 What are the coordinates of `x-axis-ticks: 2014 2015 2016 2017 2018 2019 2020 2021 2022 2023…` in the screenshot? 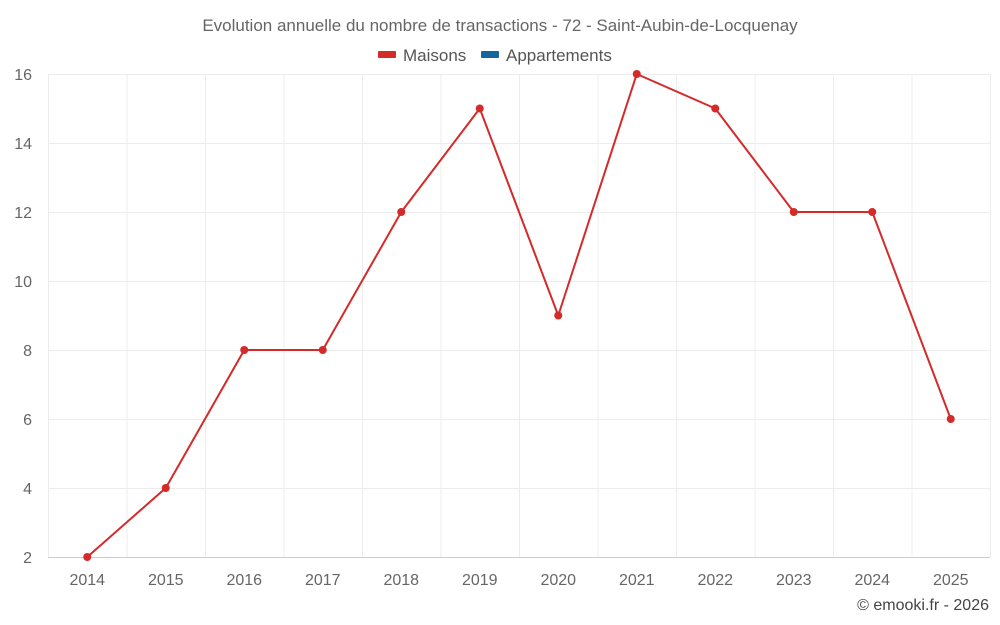 It's located at (518, 580).